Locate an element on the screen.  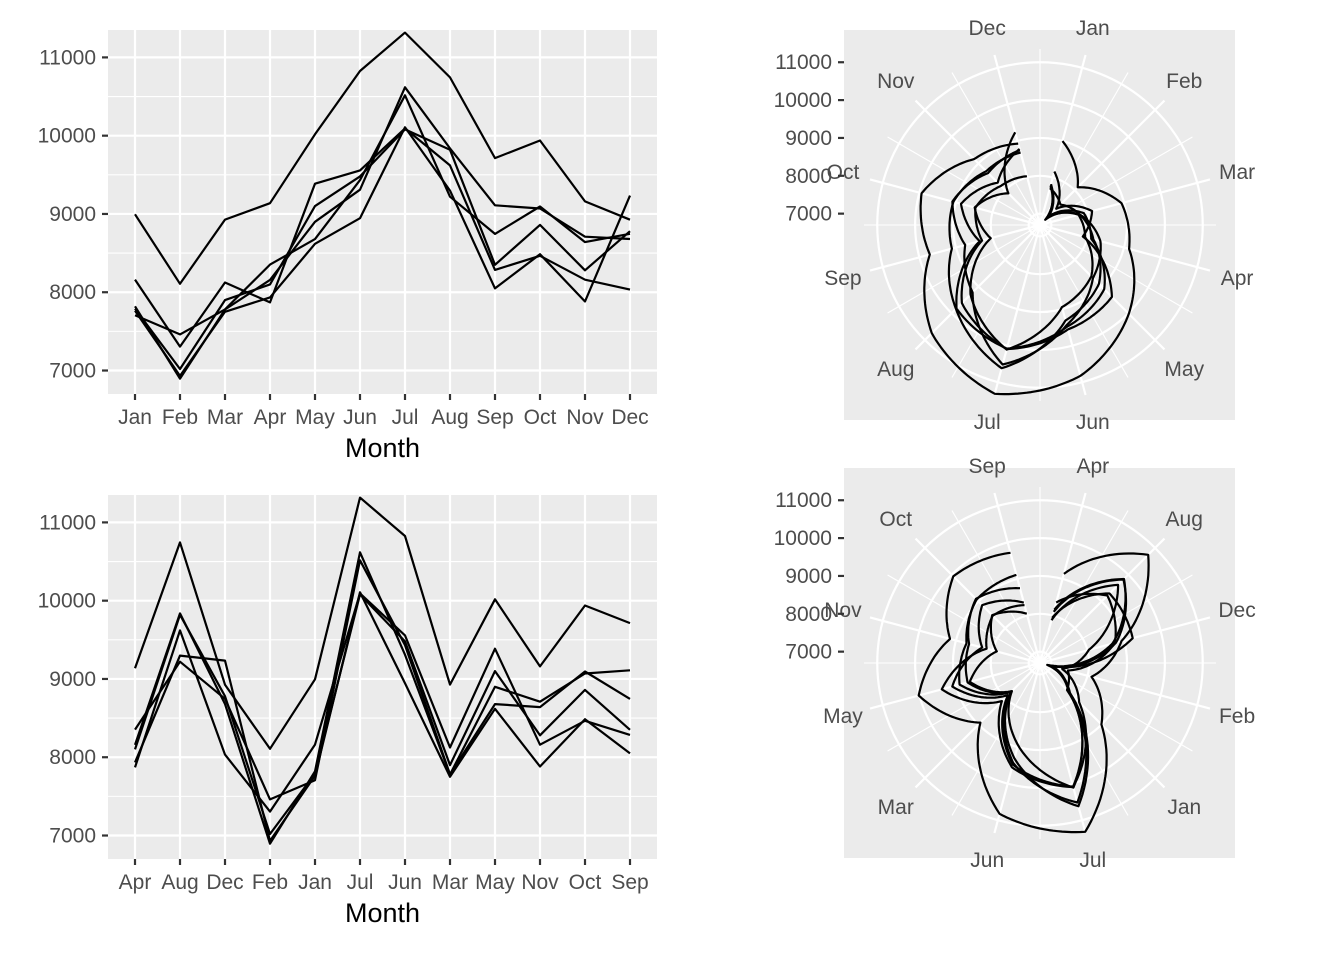
angular-label: Jan is located at coordinates (1184, 807).